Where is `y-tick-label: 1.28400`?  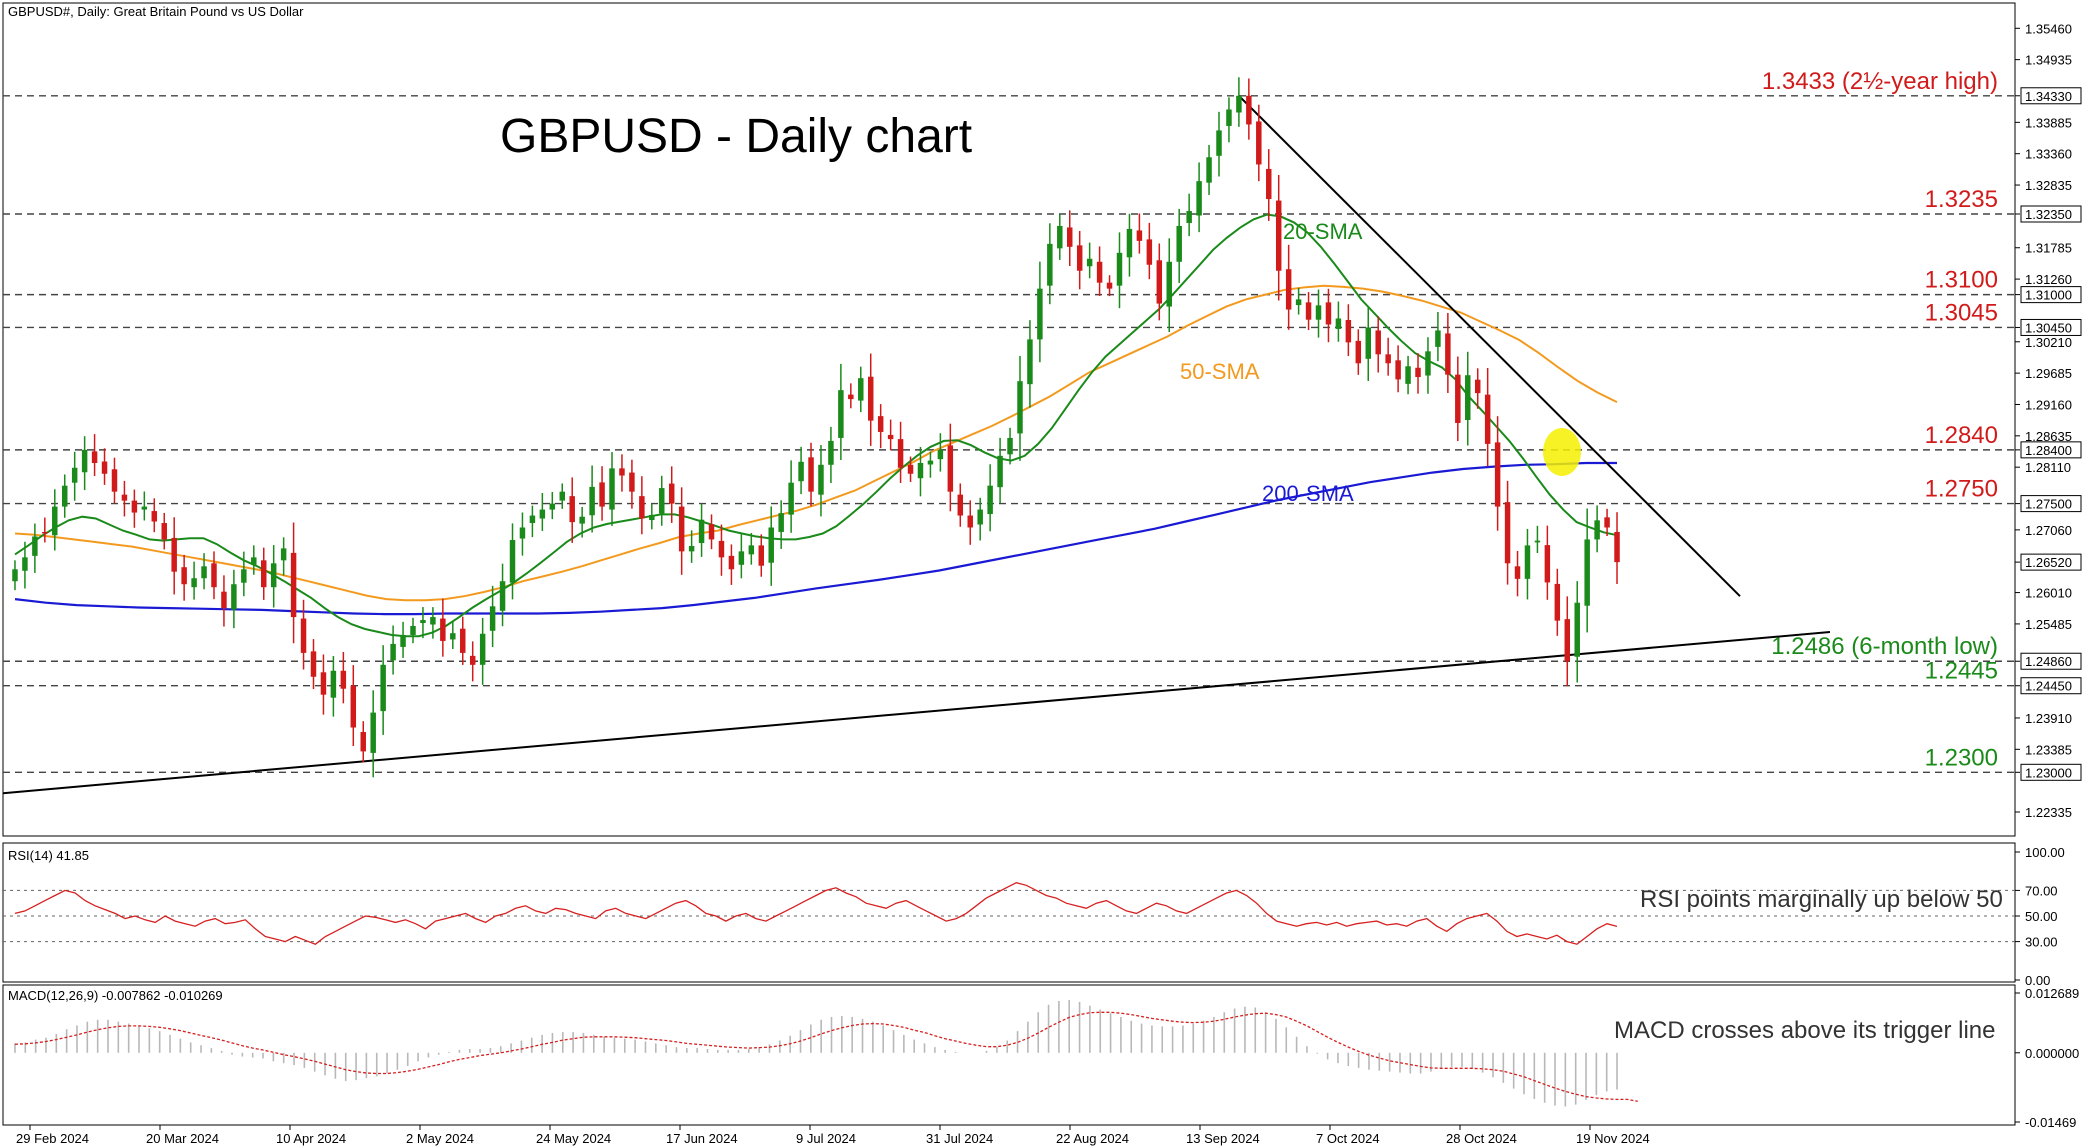
y-tick-label: 1.28400 is located at coordinates (2048, 450).